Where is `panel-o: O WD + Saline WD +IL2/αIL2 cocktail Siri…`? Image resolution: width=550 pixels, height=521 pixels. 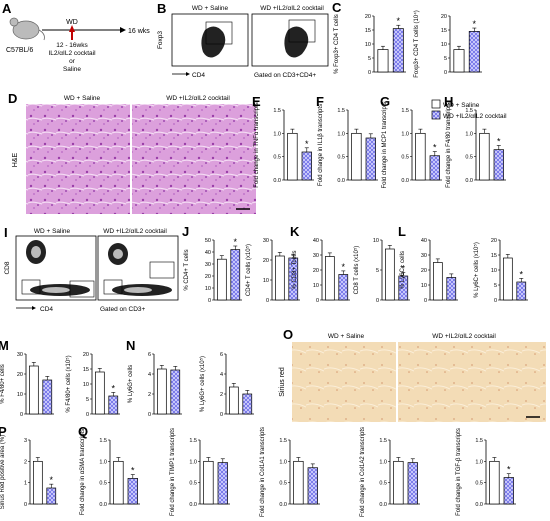
panel-o: O WD + Saline WD +IL2/αIL2 cocktail Siri… is located at coordinates (412, 374).